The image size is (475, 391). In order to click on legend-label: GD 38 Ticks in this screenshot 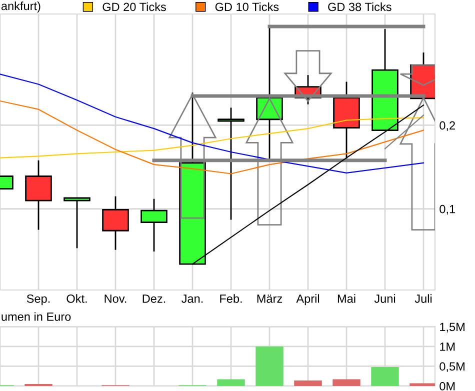, I will do `click(360, 7)`.